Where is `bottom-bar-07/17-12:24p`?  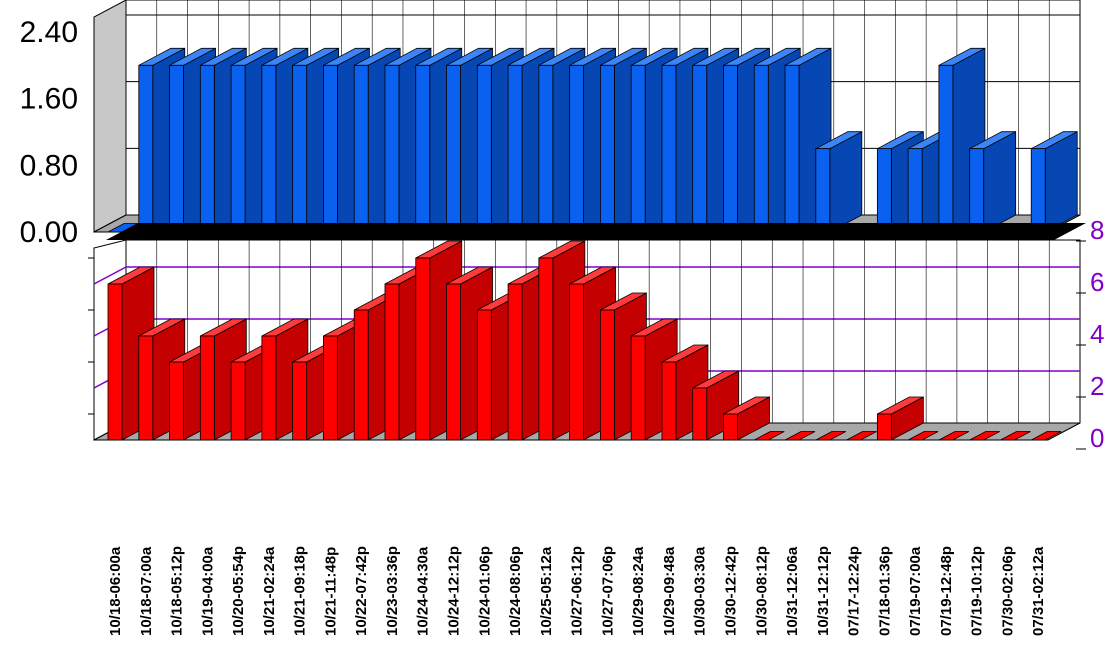 bottom-bar-07/17-12:24p is located at coordinates (861, 436).